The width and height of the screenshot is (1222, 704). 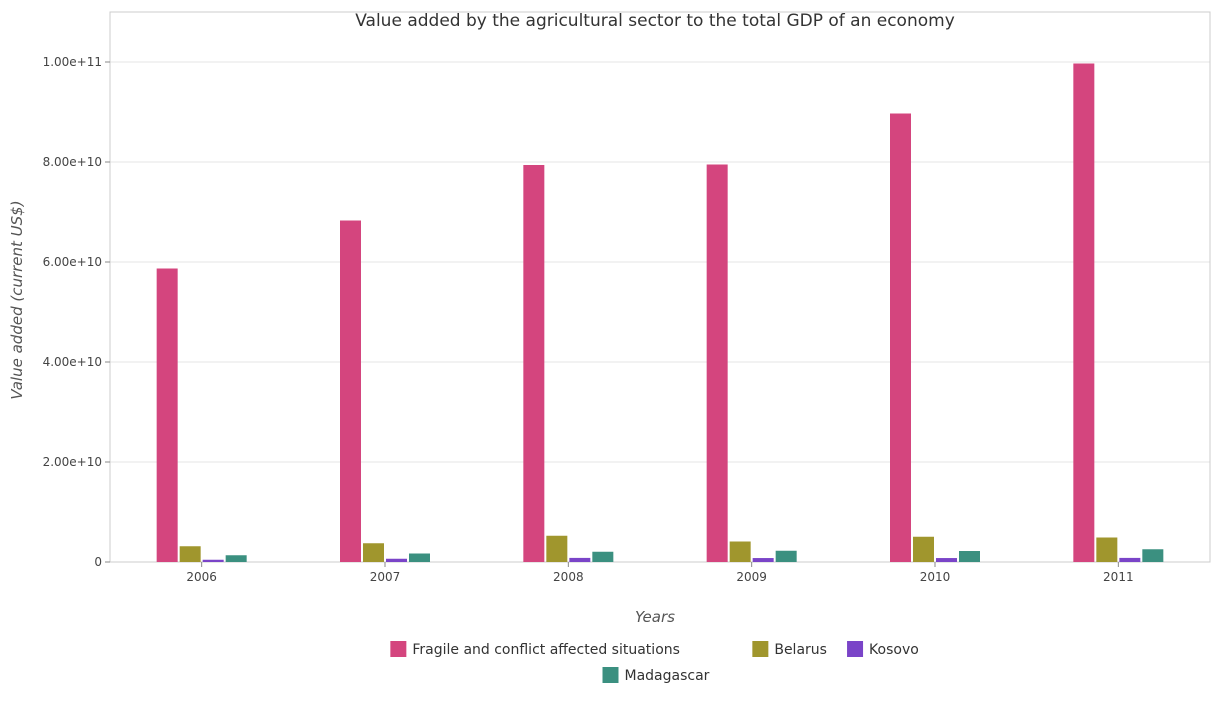 I want to click on legend-item-fragile-and-conflict-affected-situations: Fragile and conflict affected situations, so click(x=535, y=649).